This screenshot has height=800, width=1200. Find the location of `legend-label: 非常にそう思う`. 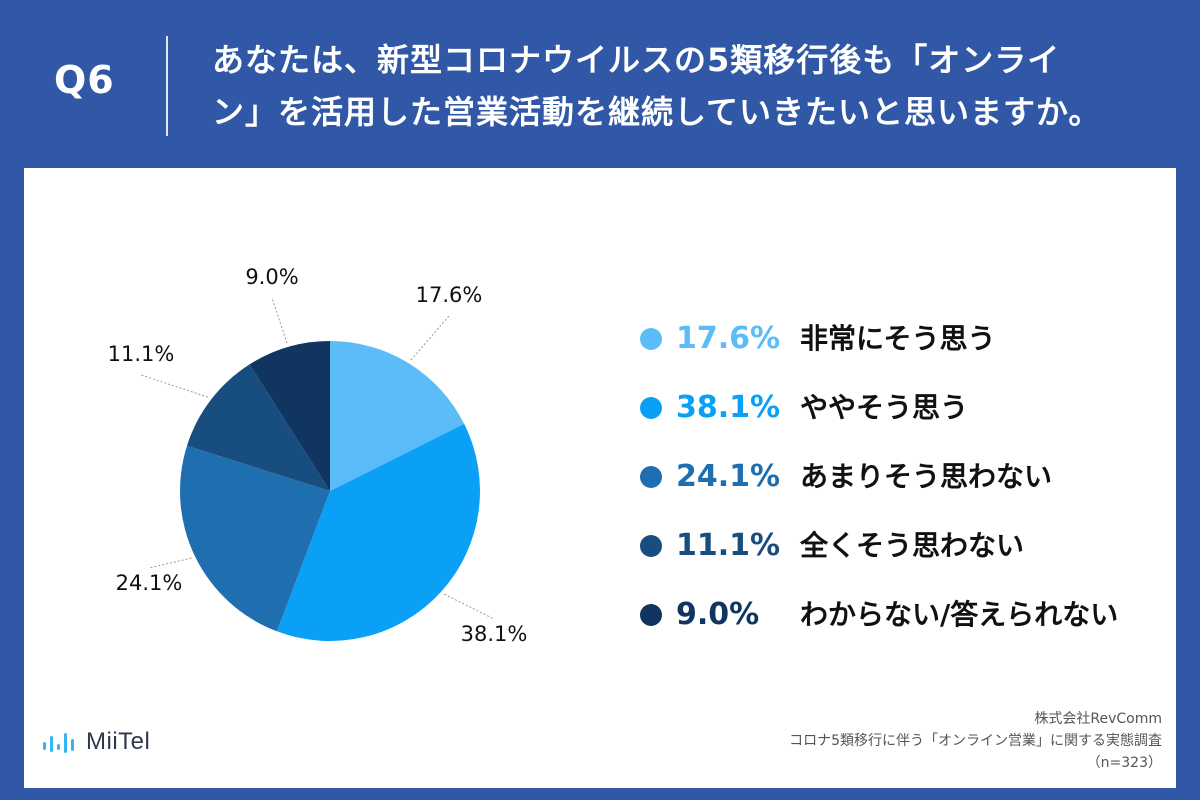

legend-label: 非常にそう思う is located at coordinates (898, 338).